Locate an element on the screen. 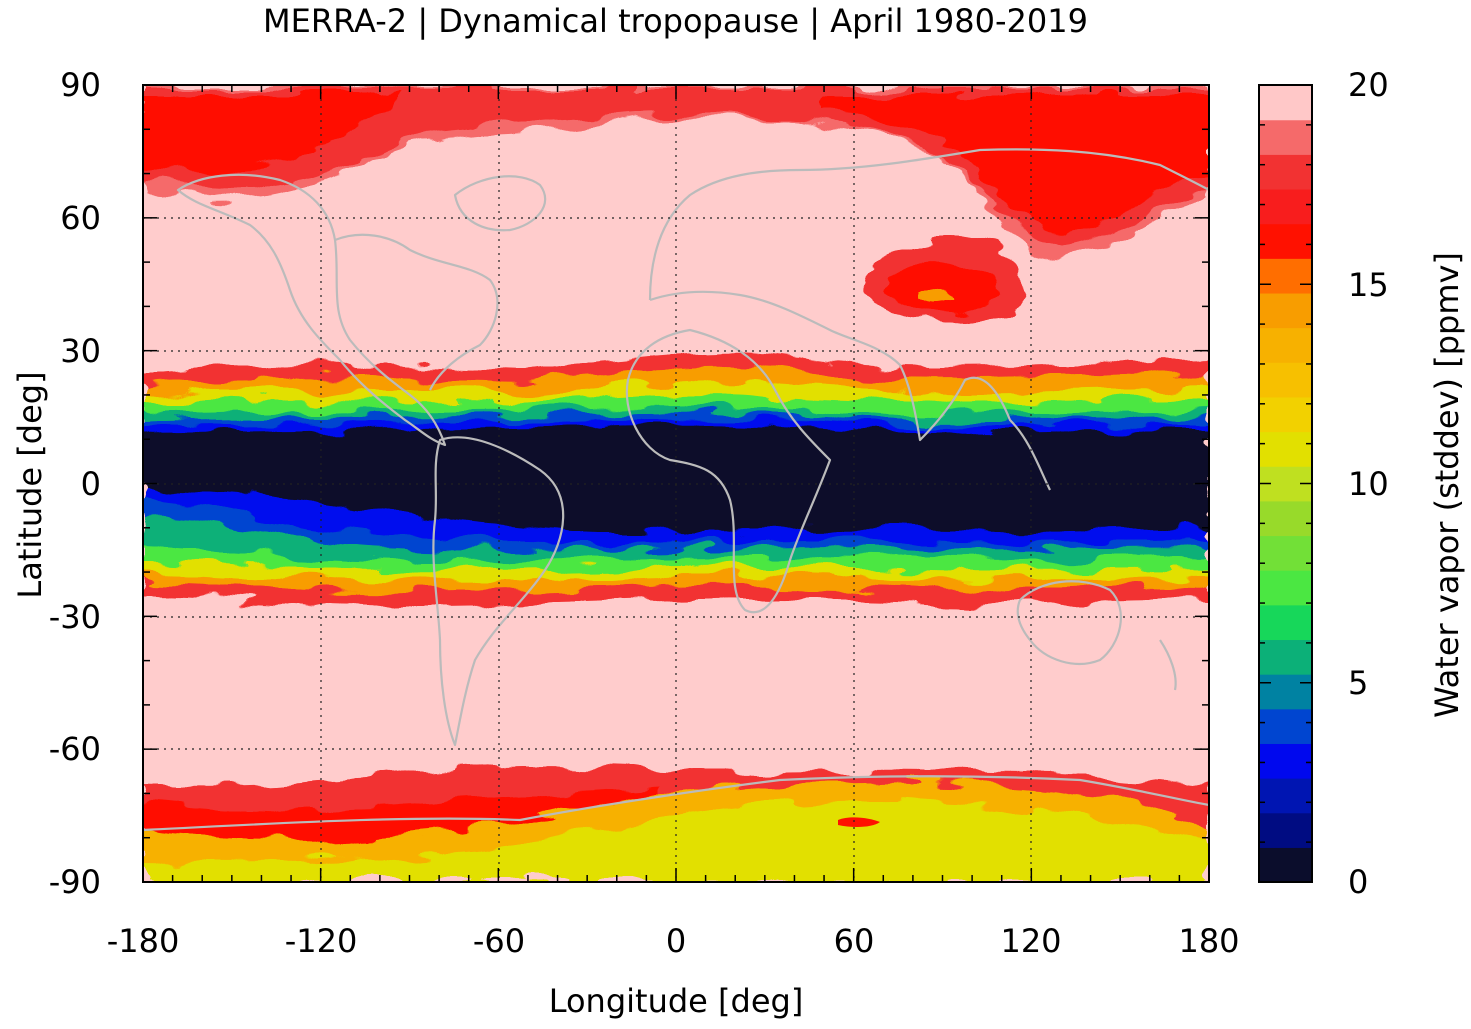 The image size is (1471, 1029). y-axis-label: Latitude [deg] is located at coordinates (30, 485).